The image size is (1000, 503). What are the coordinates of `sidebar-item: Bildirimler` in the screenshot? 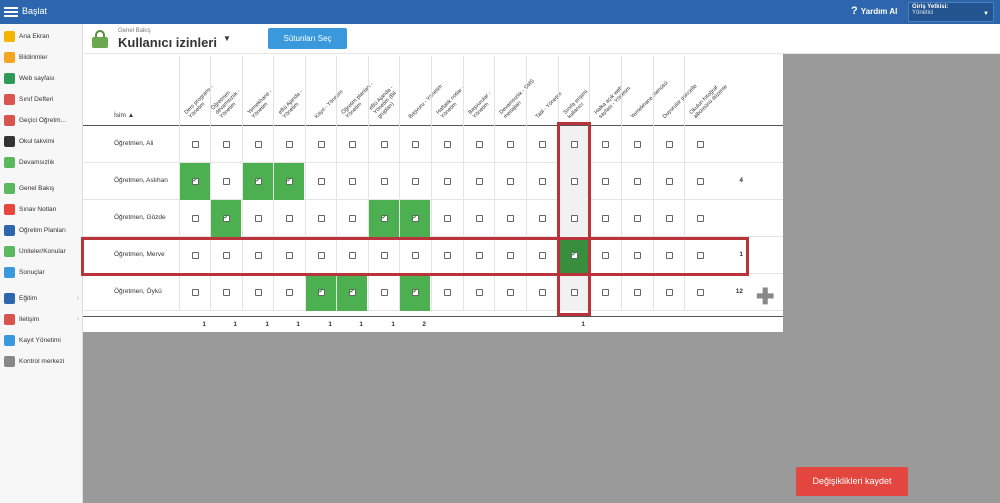 It's located at (41, 57).